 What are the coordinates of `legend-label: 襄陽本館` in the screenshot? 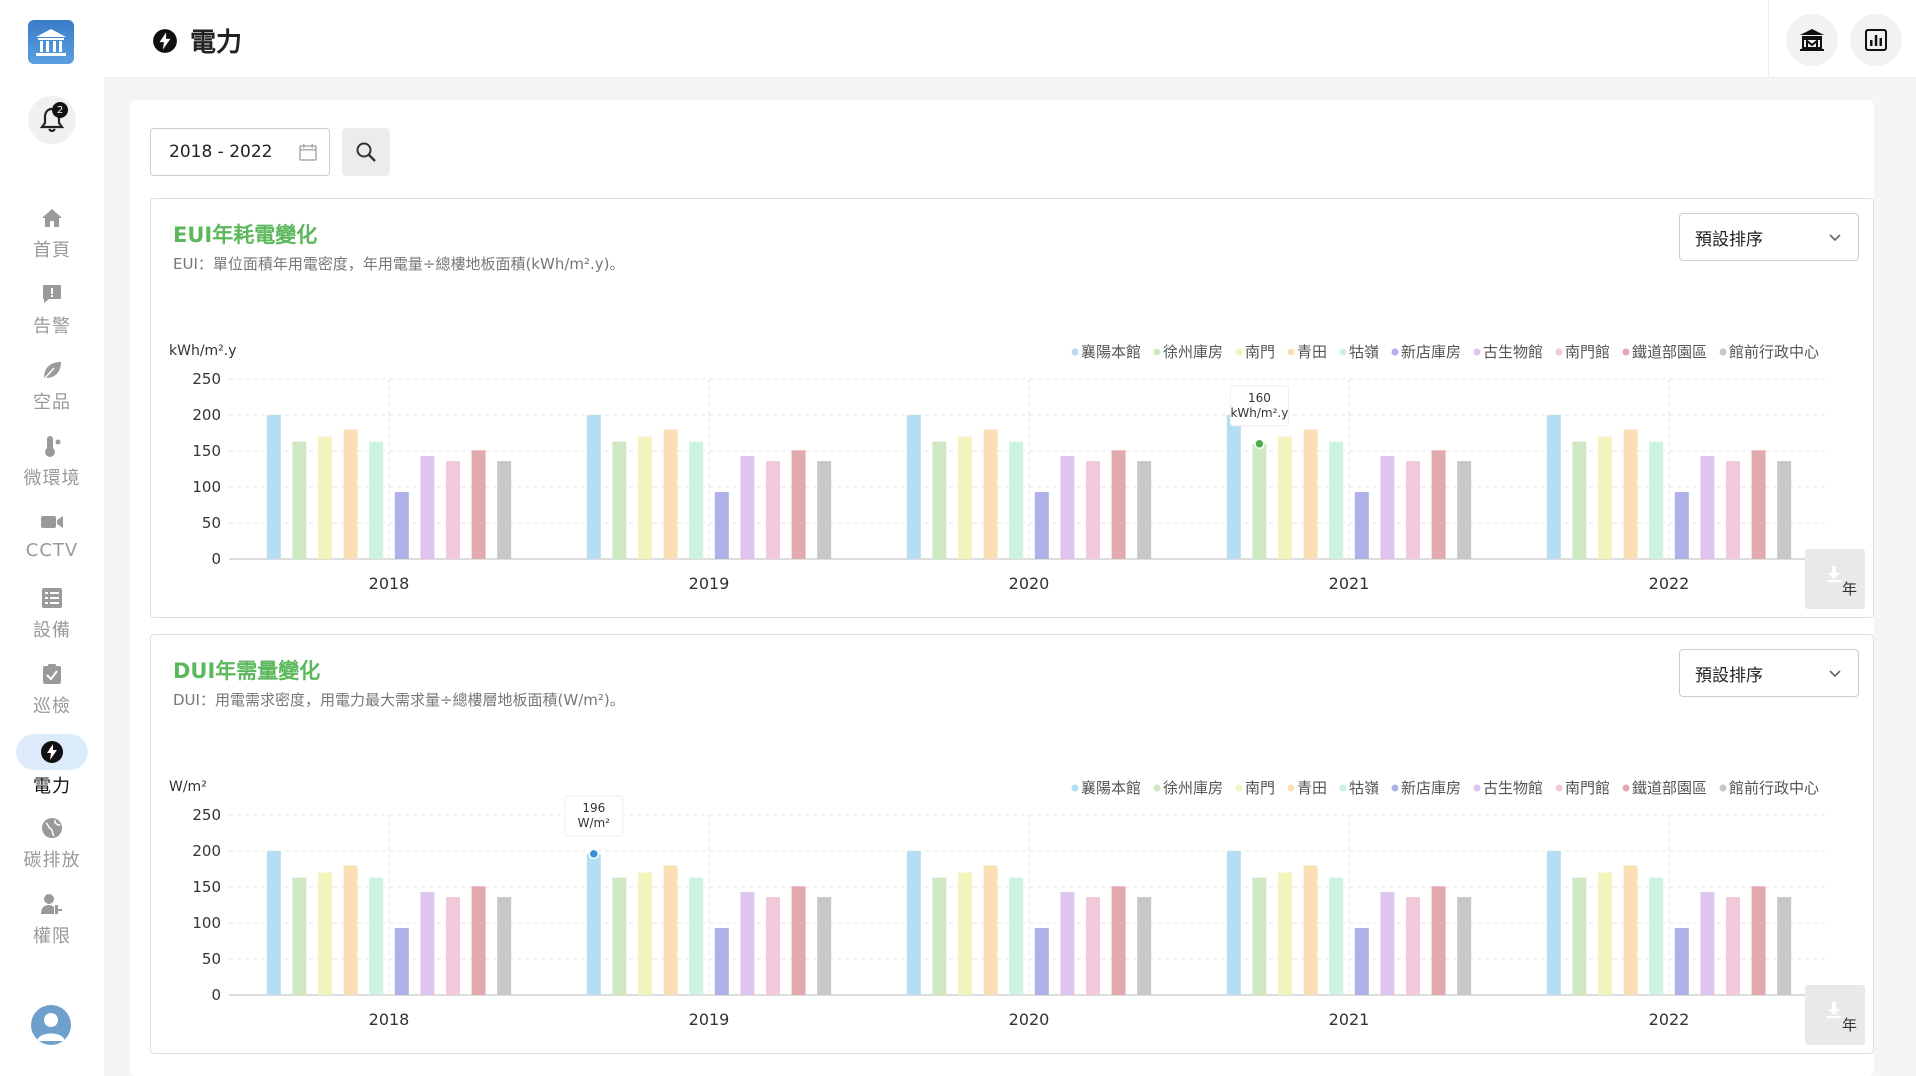 It's located at (1111, 352).